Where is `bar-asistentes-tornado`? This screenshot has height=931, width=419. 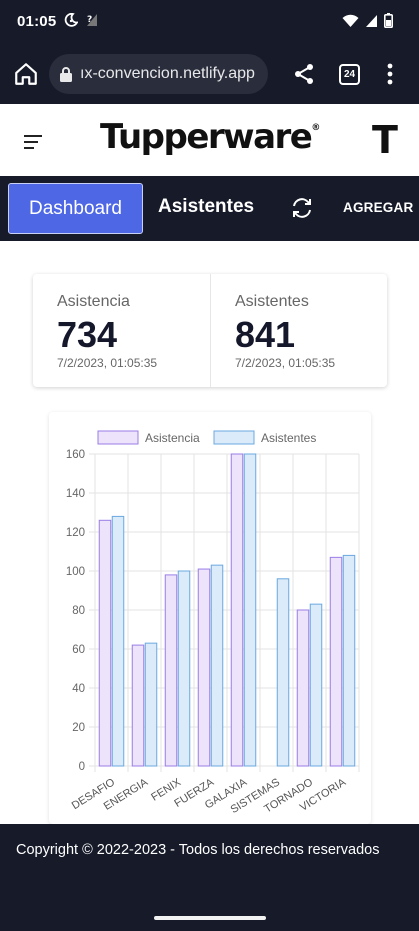
bar-asistentes-tornado is located at coordinates (316, 685).